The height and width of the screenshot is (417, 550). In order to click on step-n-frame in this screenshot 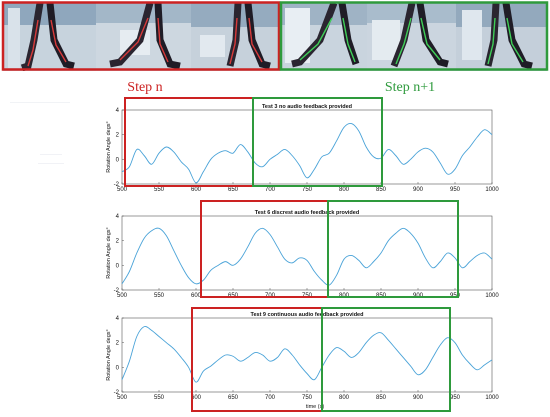, I will do `click(141, 36)`.